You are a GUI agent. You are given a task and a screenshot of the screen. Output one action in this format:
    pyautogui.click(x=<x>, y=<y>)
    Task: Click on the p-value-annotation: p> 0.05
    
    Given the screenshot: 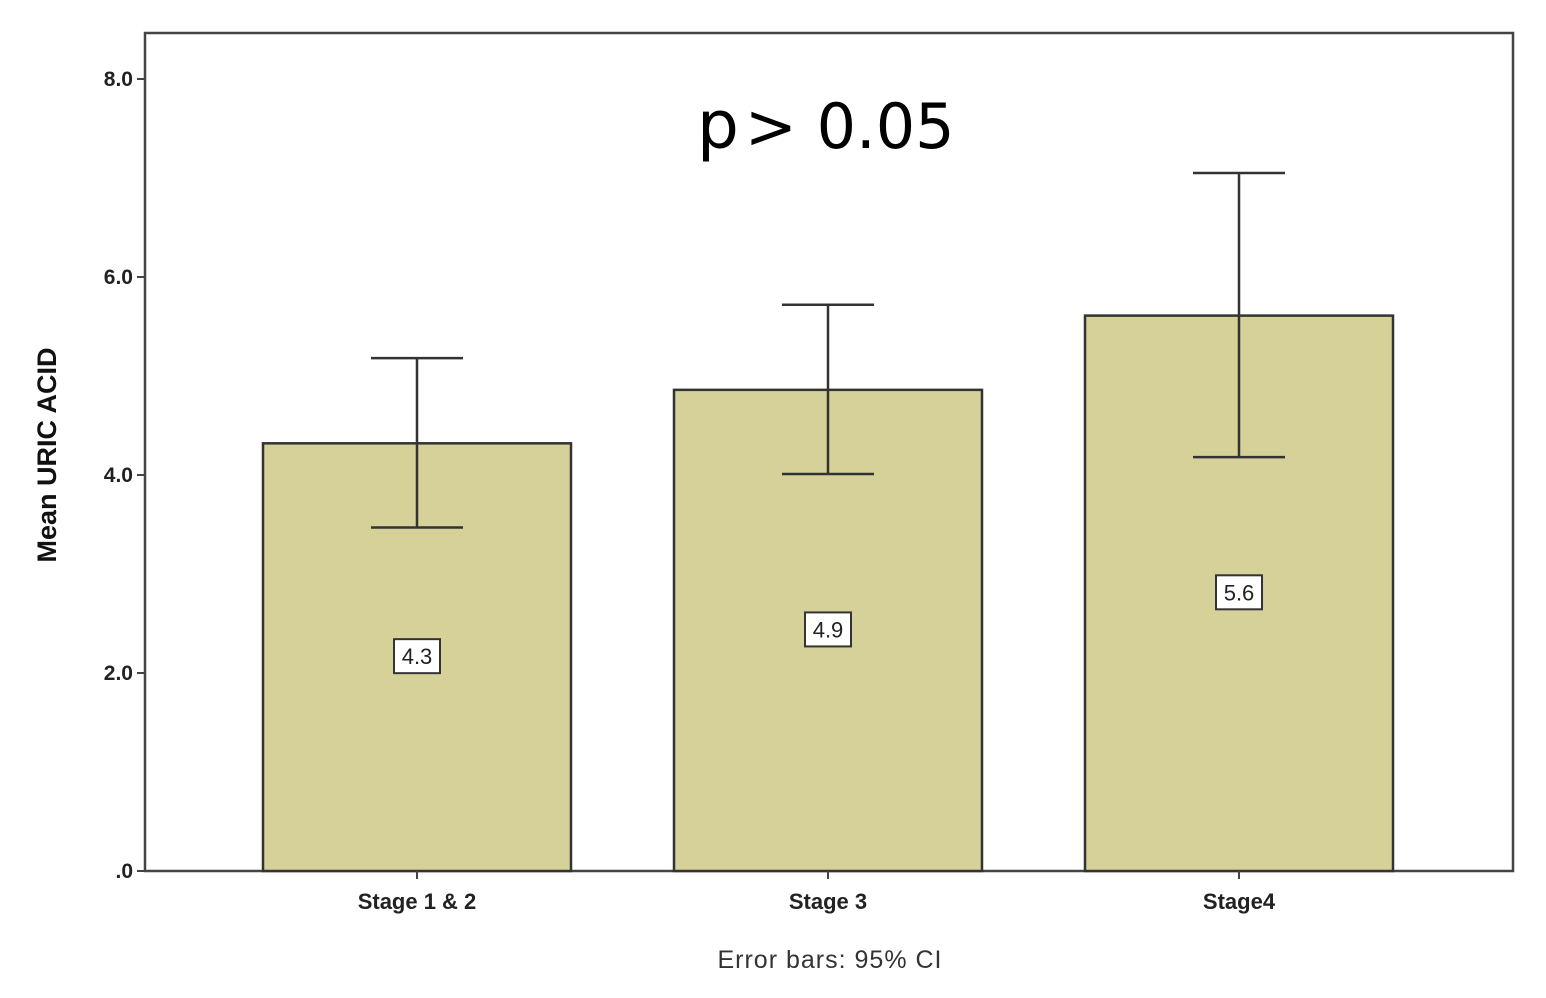 What is the action you would take?
    pyautogui.click(x=826, y=125)
    